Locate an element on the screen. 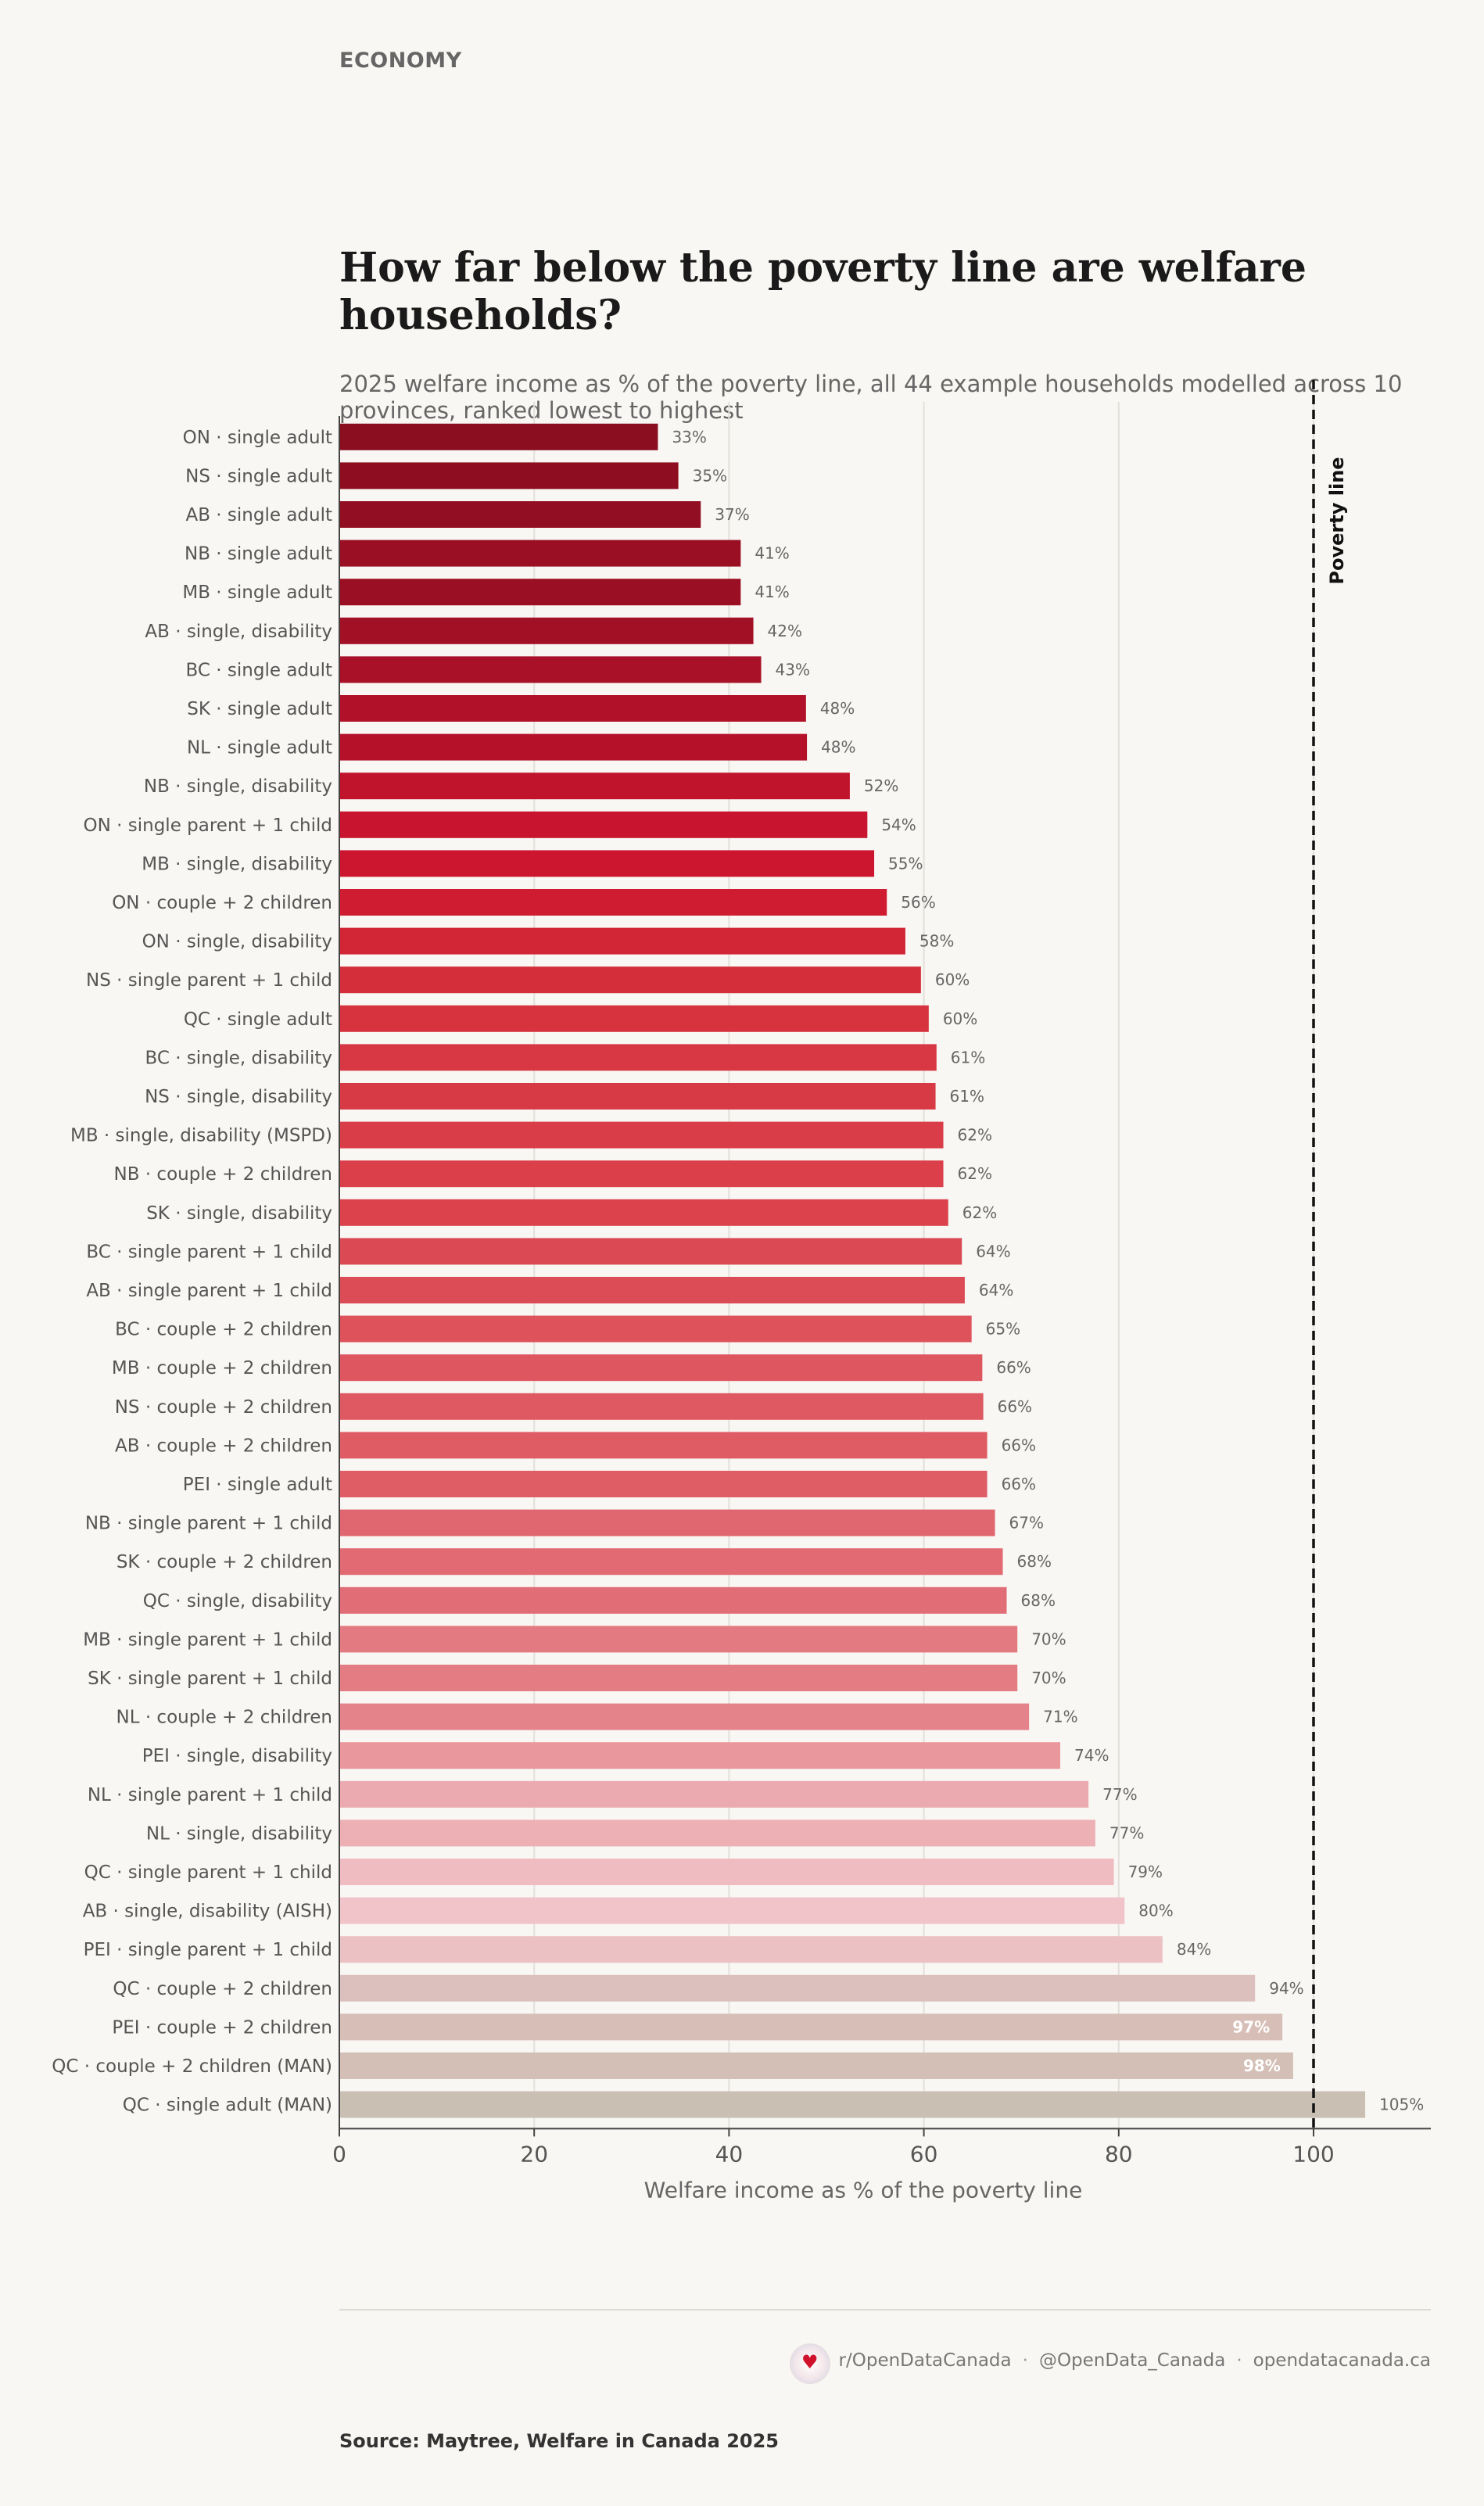 The height and width of the screenshot is (2506, 1484). data-label: 84% is located at coordinates (1194, 1950).